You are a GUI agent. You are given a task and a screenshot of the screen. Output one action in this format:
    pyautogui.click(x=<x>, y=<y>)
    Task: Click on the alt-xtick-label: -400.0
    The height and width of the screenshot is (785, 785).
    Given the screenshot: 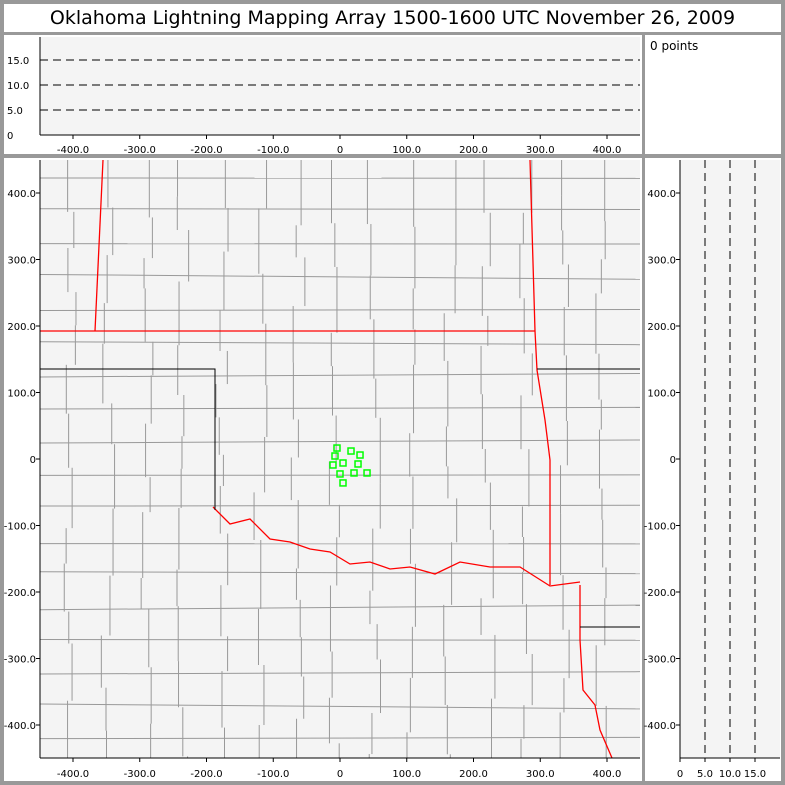 What is the action you would take?
    pyautogui.click(x=73, y=150)
    